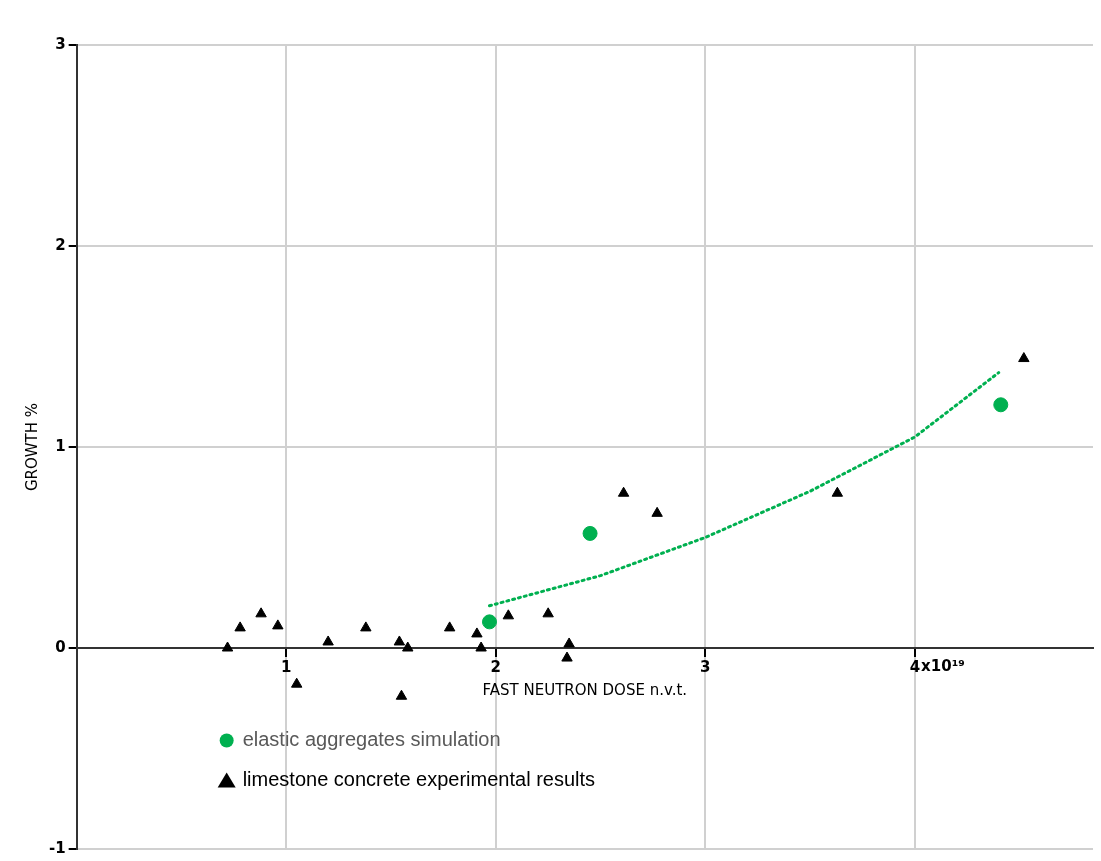  I want to click on annotation: x10¹⁹, so click(943, 666).